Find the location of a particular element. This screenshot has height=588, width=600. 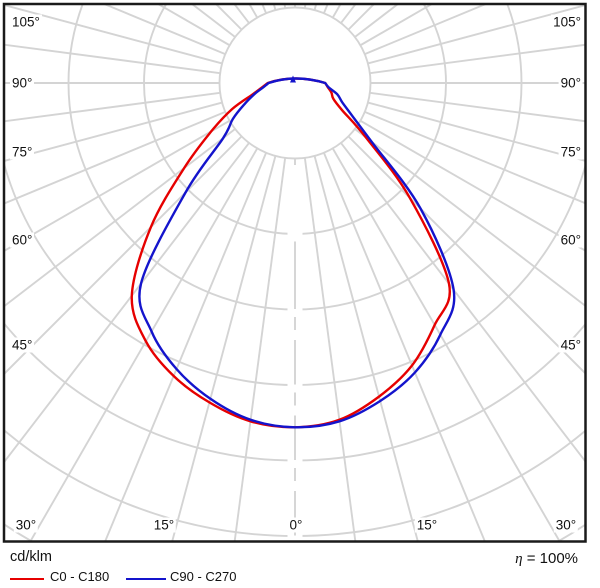

angle-label-right-45: 45° is located at coordinates (570, 345).